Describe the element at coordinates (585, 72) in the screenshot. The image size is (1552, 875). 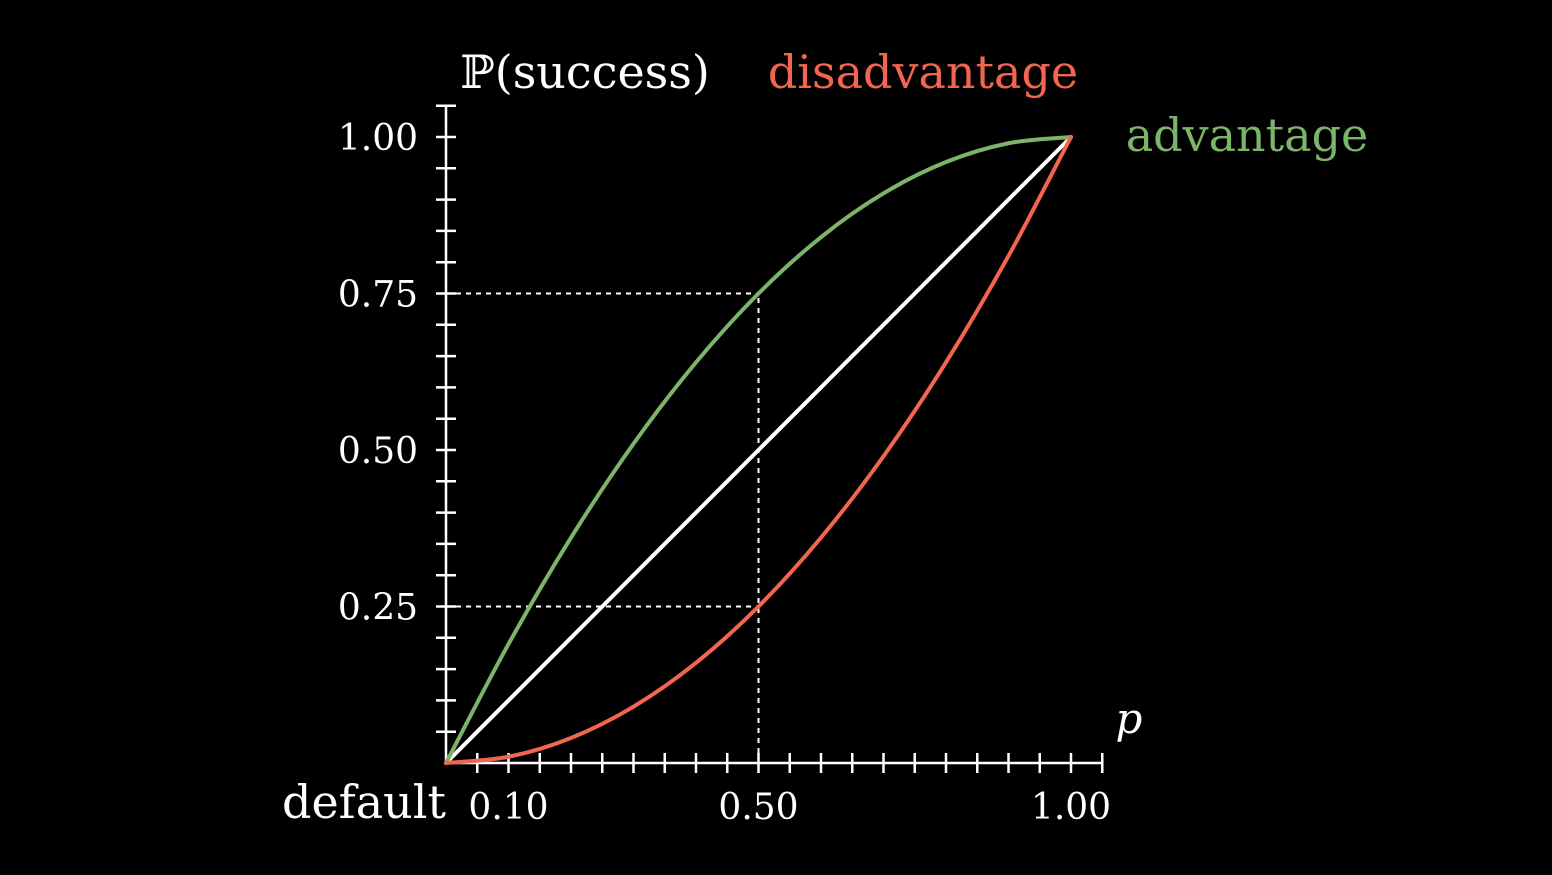
I see `y-axis-label: ℙ(success)` at that location.